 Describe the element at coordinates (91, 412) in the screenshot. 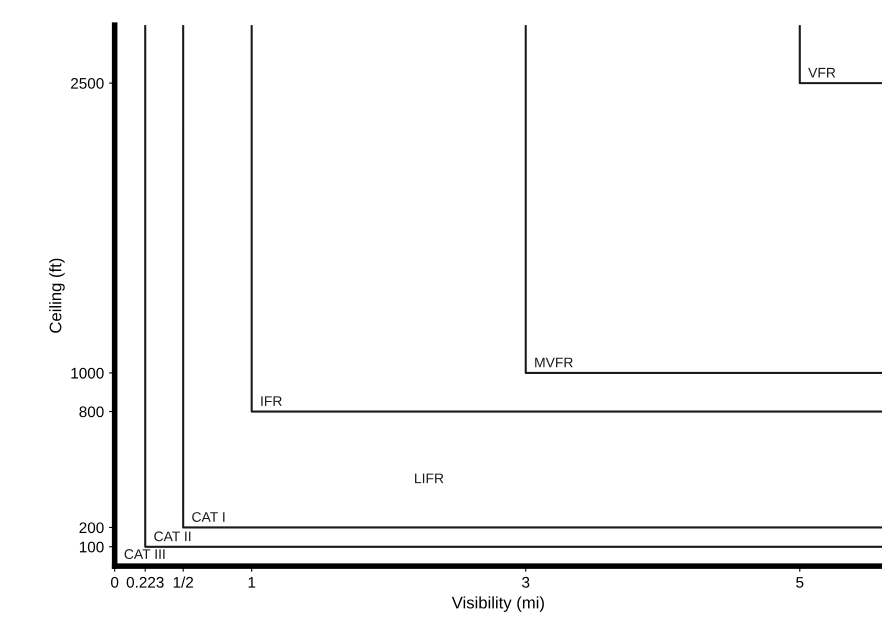

I see `y-tick-label: 800` at that location.